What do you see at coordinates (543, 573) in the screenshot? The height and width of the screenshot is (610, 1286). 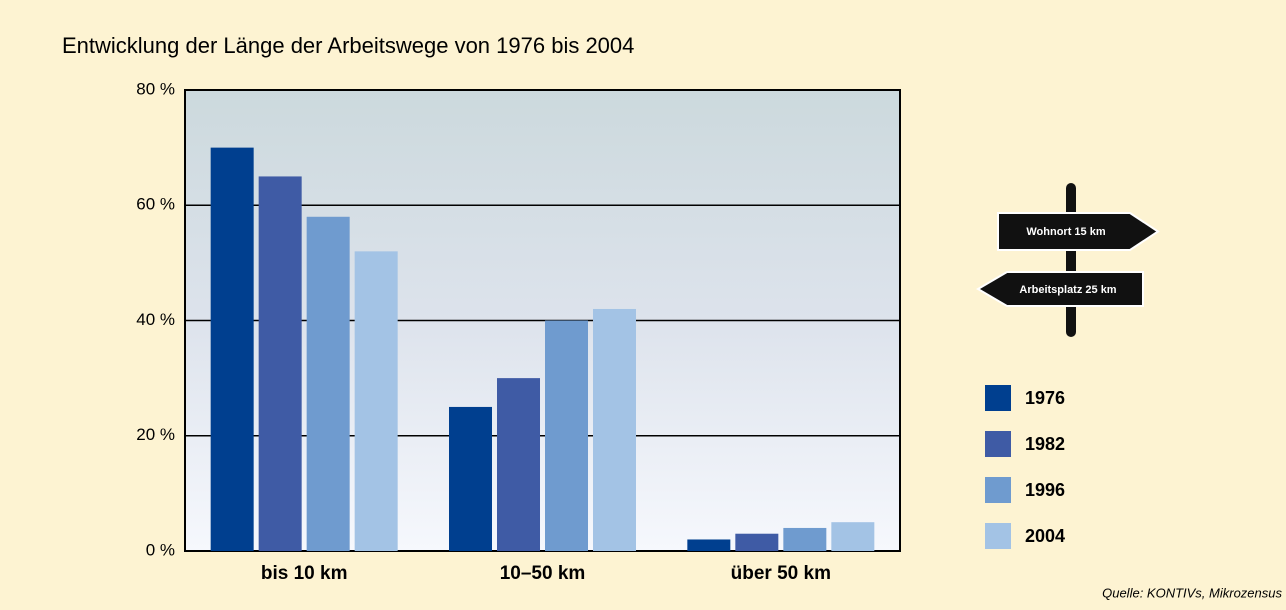 I see `x-tick-label: 10–50 km` at bounding box center [543, 573].